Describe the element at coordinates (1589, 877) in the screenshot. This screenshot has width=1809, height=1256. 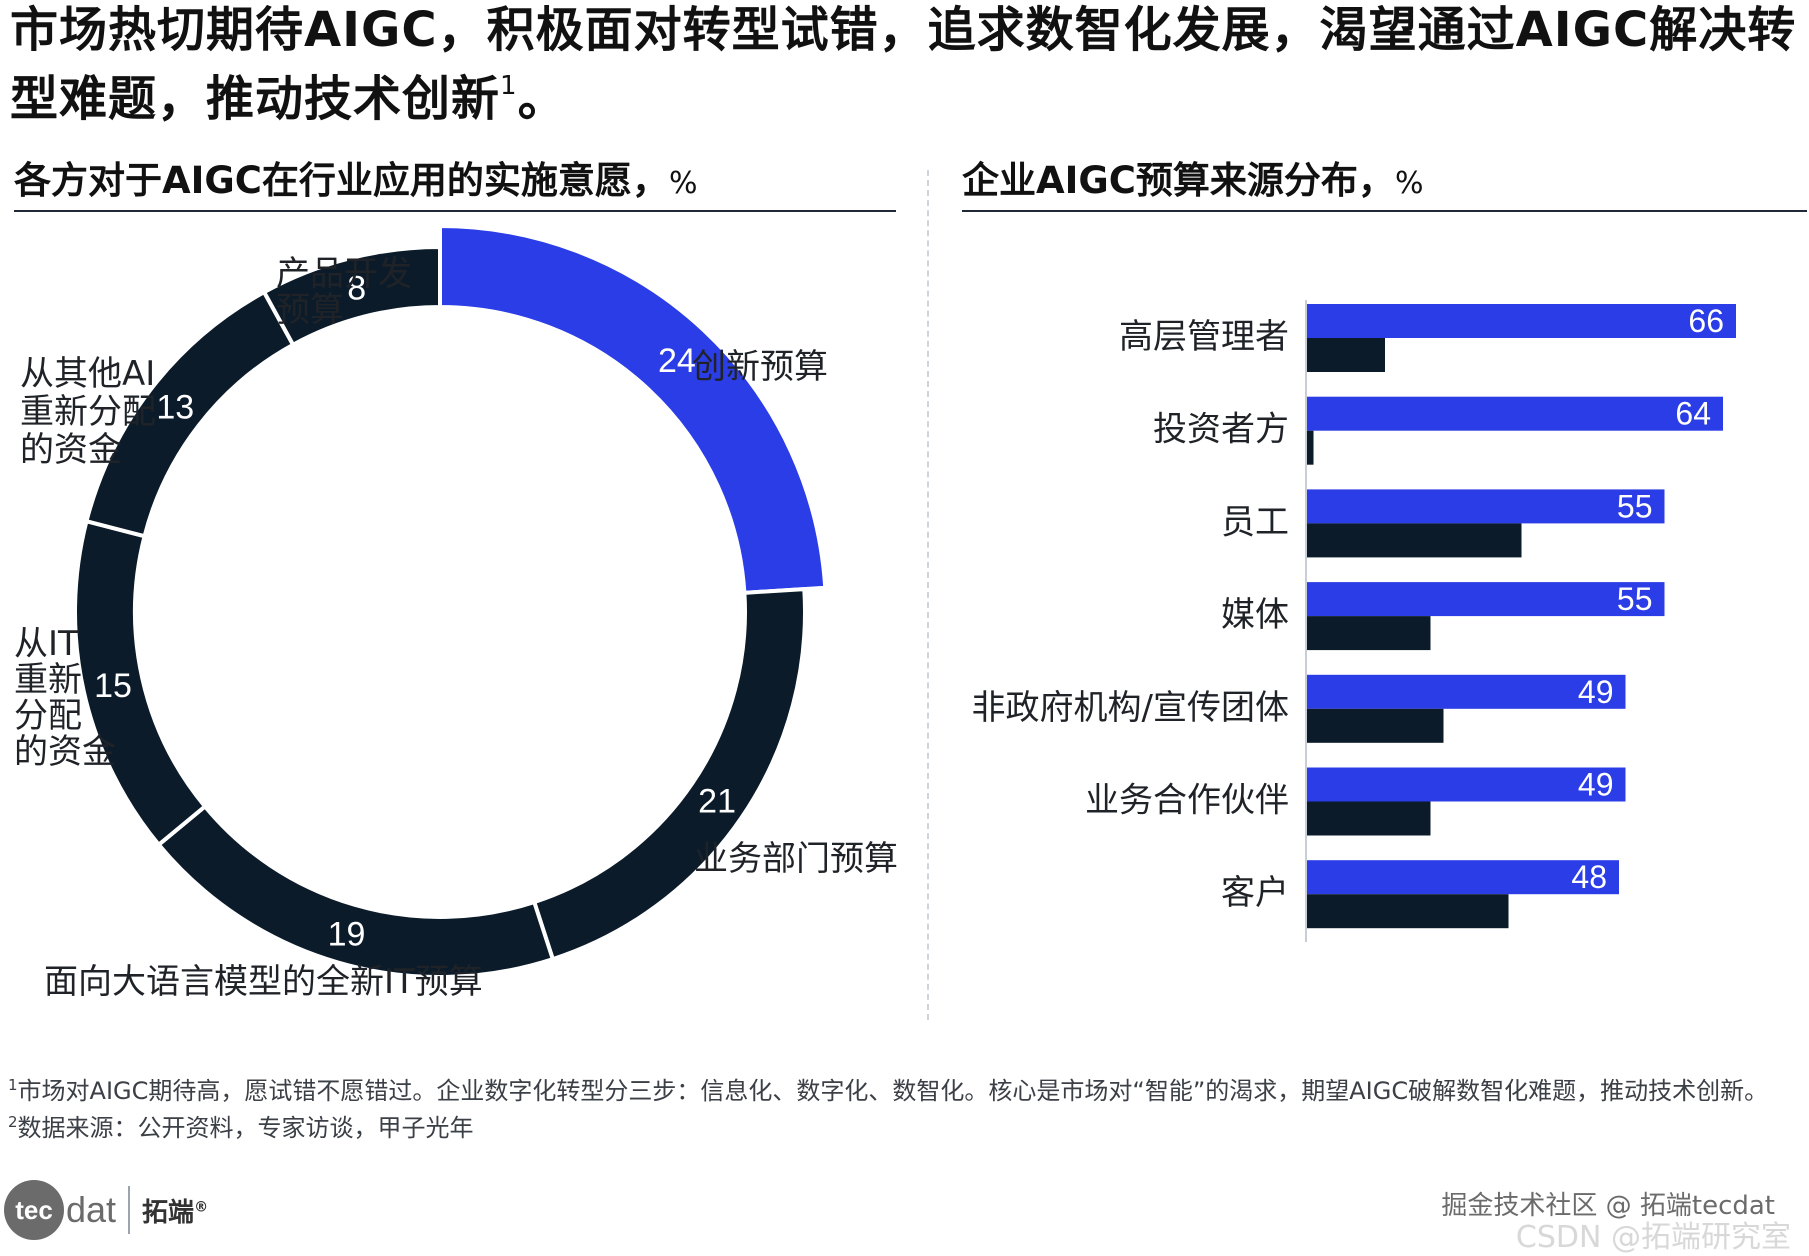
I see `bar-value-label: 48` at that location.